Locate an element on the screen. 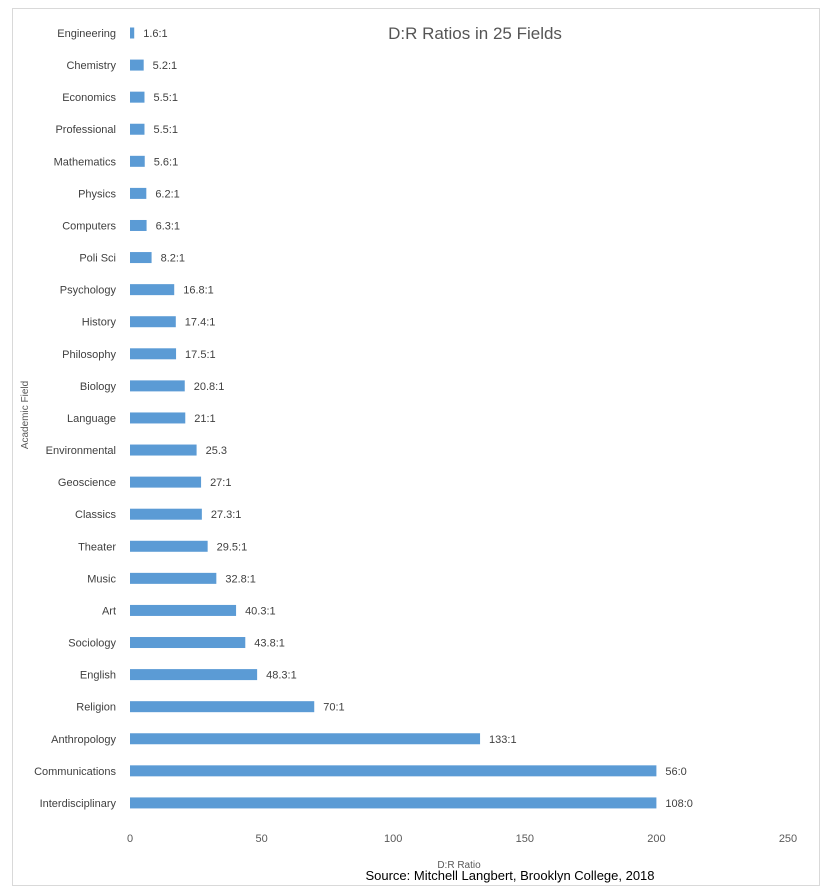  x-tick-250: 250 is located at coordinates (788, 839).